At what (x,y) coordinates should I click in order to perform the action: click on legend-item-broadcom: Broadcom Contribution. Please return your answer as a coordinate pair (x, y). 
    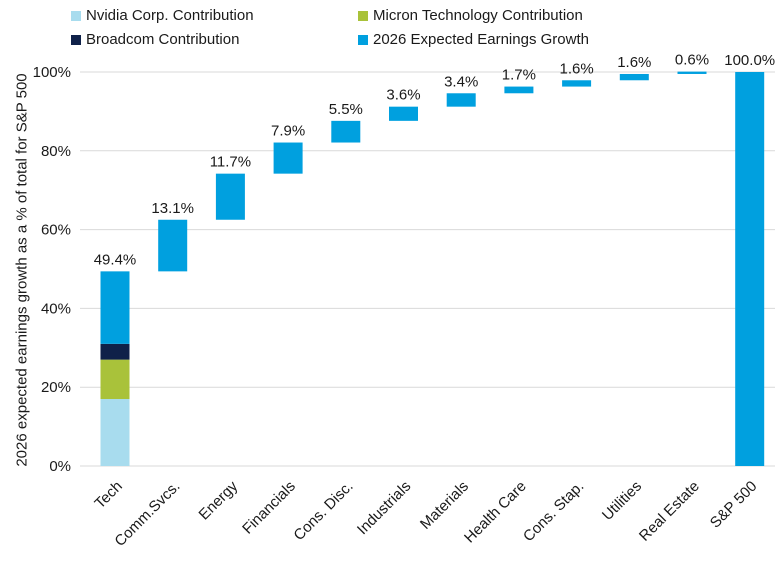
    Looking at the image, I should click on (155, 39).